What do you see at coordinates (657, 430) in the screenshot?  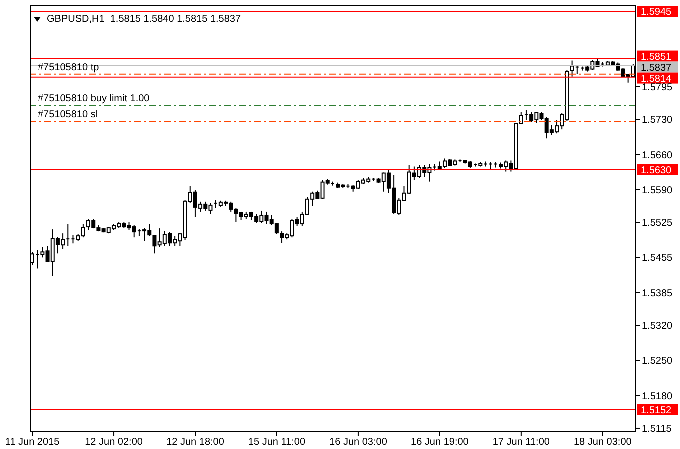 I see `y-tick-label: 1.5115` at bounding box center [657, 430].